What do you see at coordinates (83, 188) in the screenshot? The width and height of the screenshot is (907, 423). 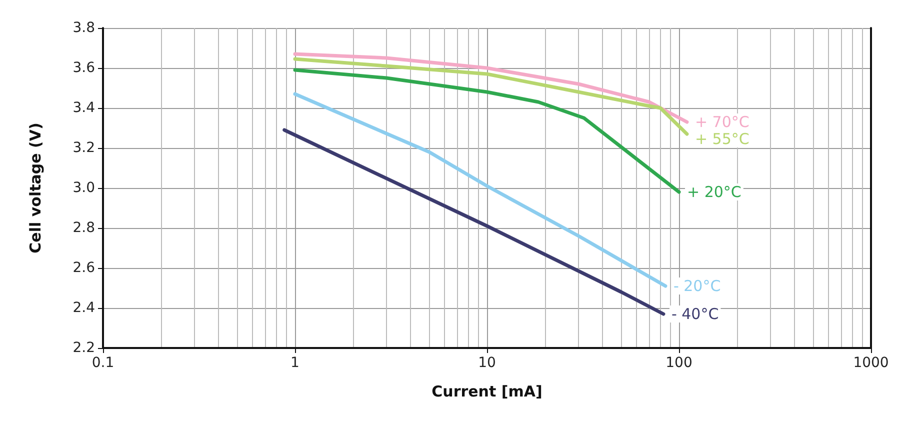 I see `y-tick-label: 3.0` at bounding box center [83, 188].